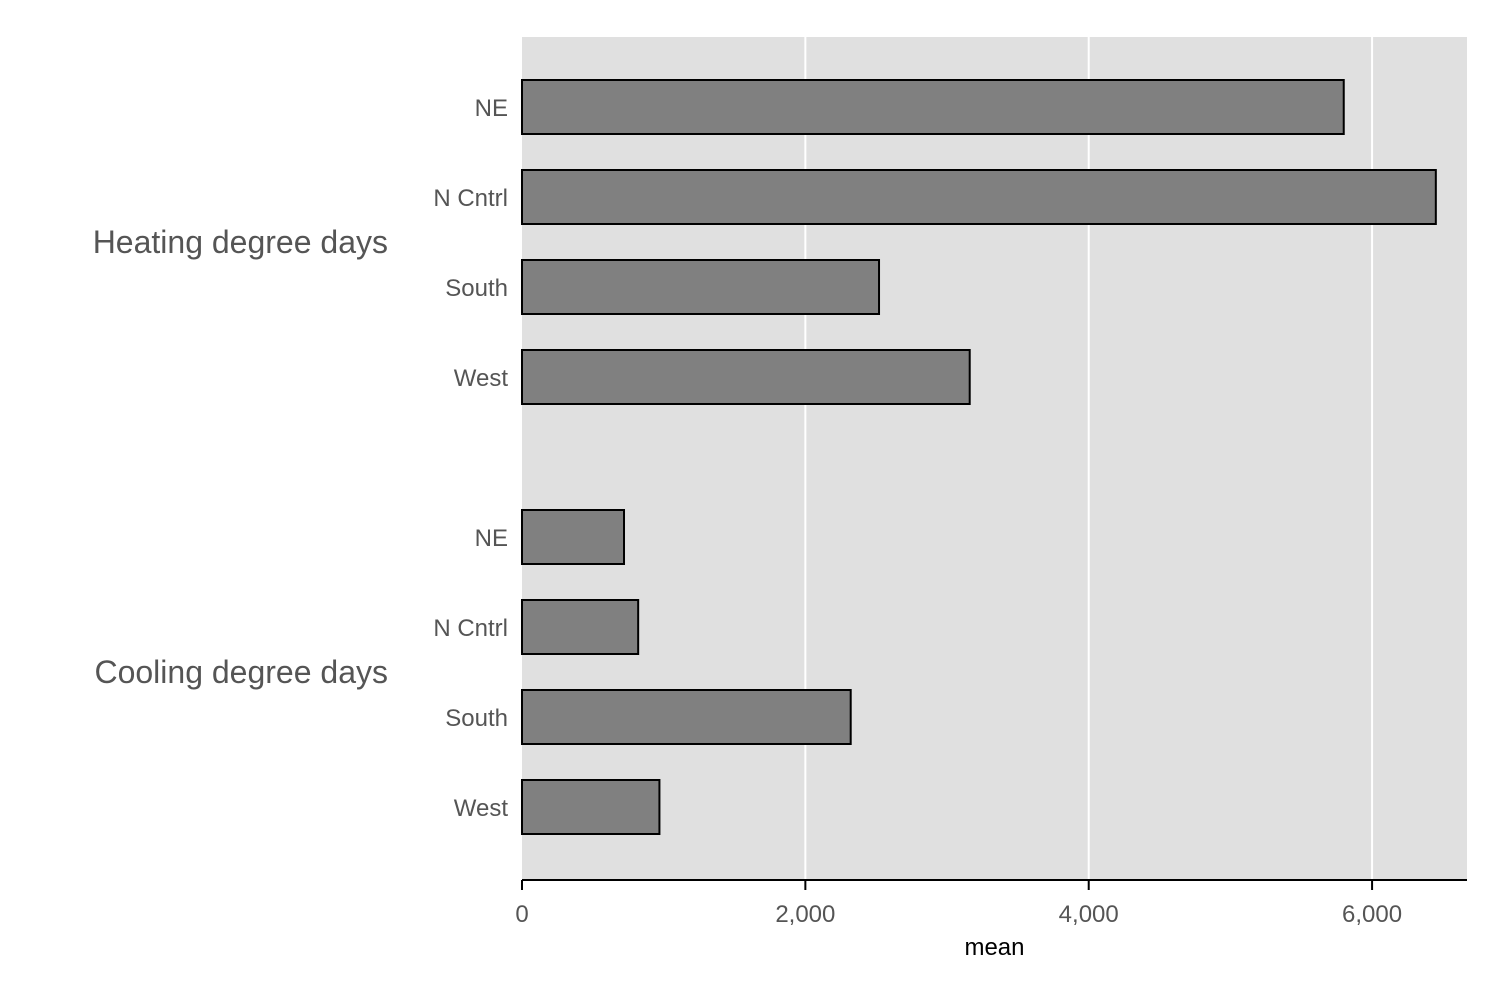 The image size is (1506, 1004). What do you see at coordinates (241, 672) in the screenshot?
I see `group-label: Cooling degree days` at bounding box center [241, 672].